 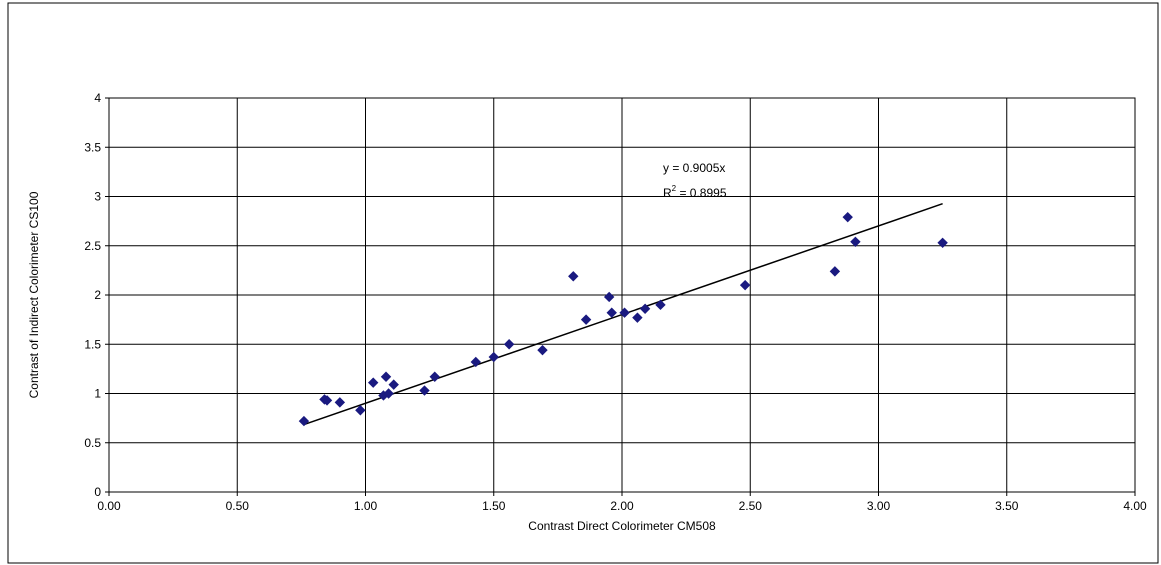 What do you see at coordinates (34, 294) in the screenshot?
I see `y-axis-title: Contrast of Indirect Colorimeter CS100` at bounding box center [34, 294].